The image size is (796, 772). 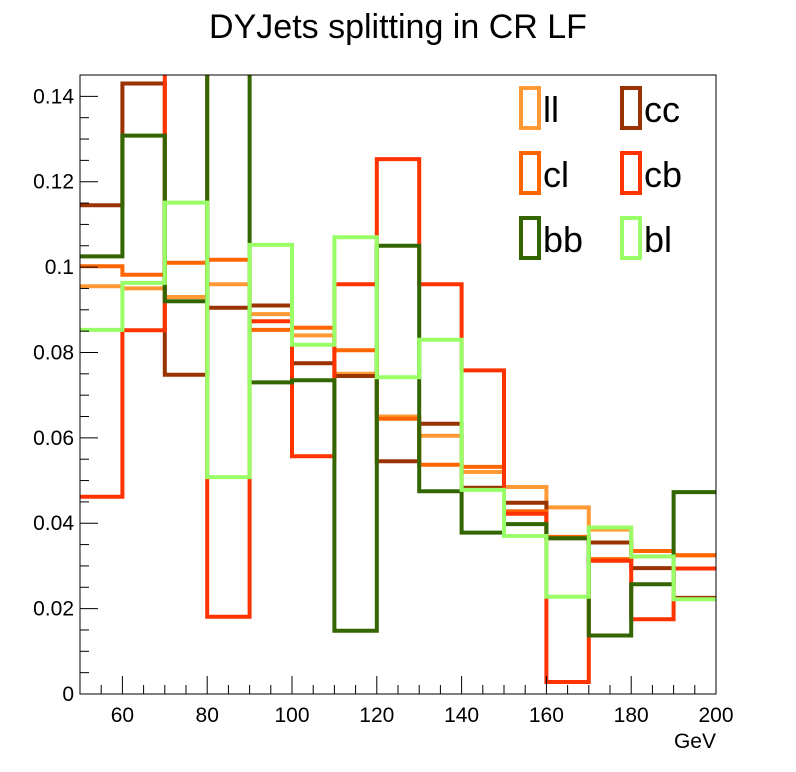 What do you see at coordinates (122, 715) in the screenshot?
I see `x-tick-label: 60` at bounding box center [122, 715].